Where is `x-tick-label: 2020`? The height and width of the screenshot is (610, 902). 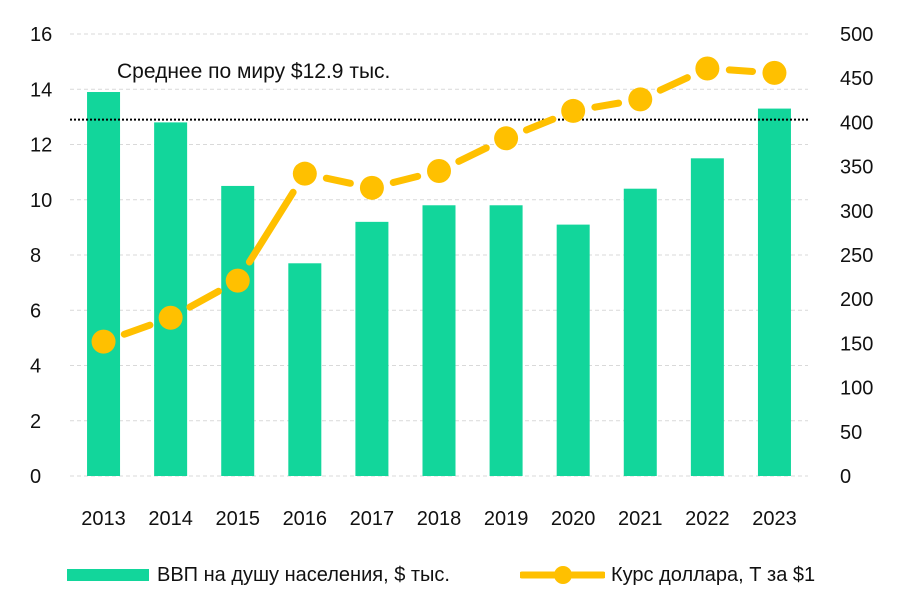
x-tick-label: 2020 is located at coordinates (573, 519).